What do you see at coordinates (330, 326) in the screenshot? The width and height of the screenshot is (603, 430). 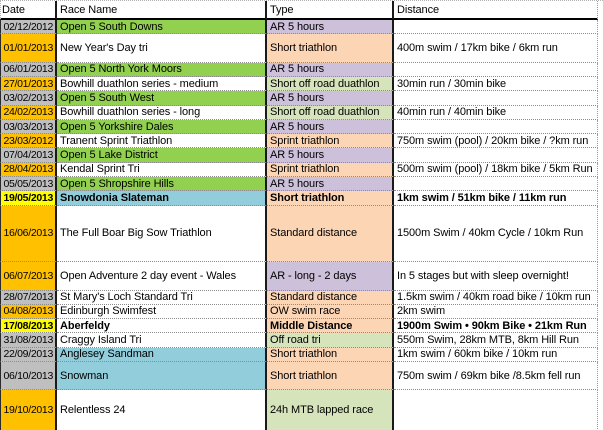 I see `type-cell: Middle Distance` at bounding box center [330, 326].